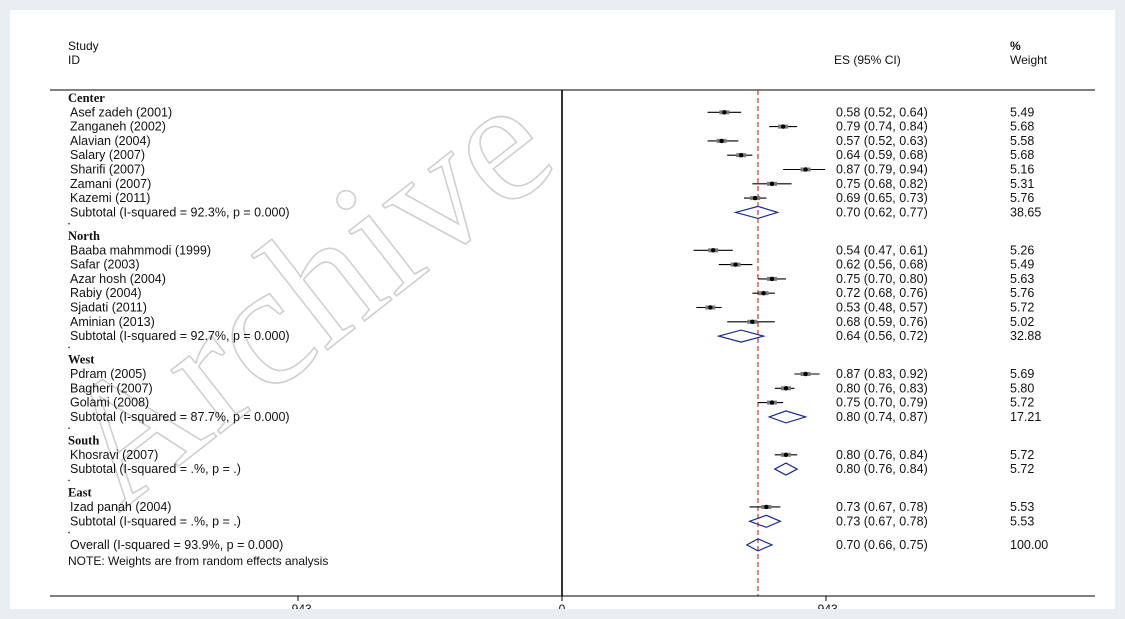 This screenshot has height=619, width=1125. What do you see at coordinates (882, 141) in the screenshot?
I see `effect-size-ci: 0.57 (0.52, 0.63)` at bounding box center [882, 141].